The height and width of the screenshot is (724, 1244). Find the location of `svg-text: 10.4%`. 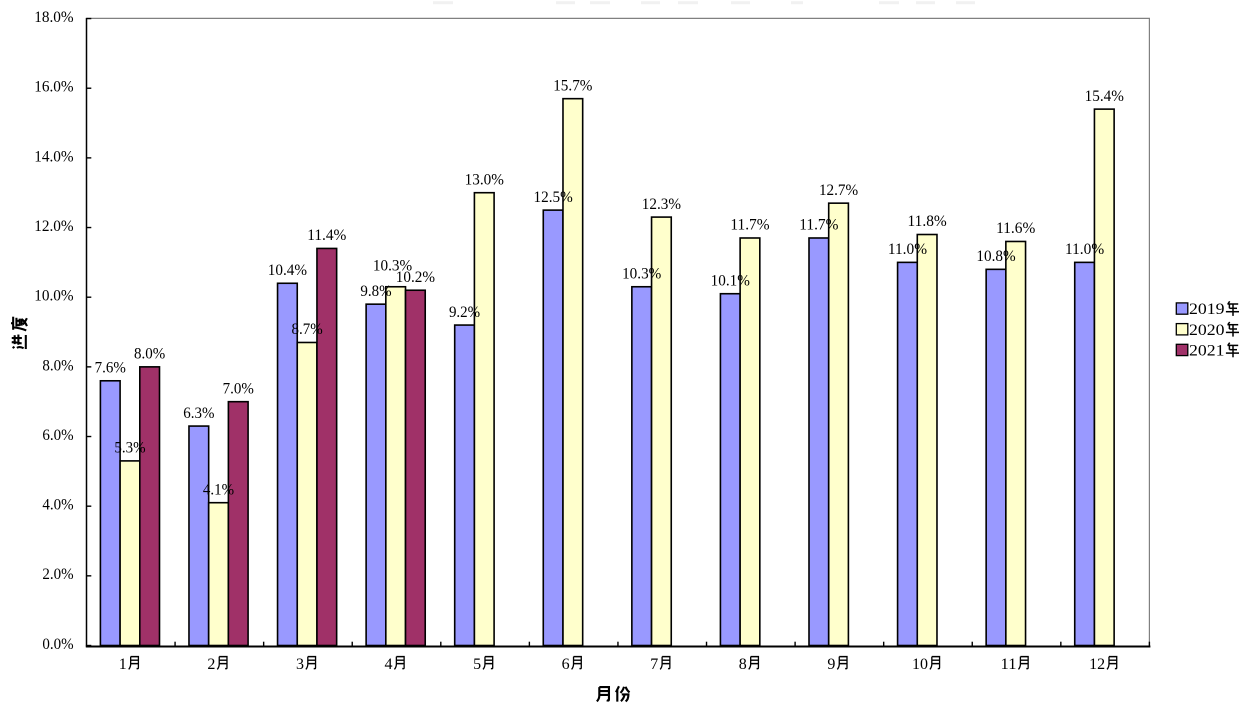

svg-text: 10.4% is located at coordinates (287, 270).